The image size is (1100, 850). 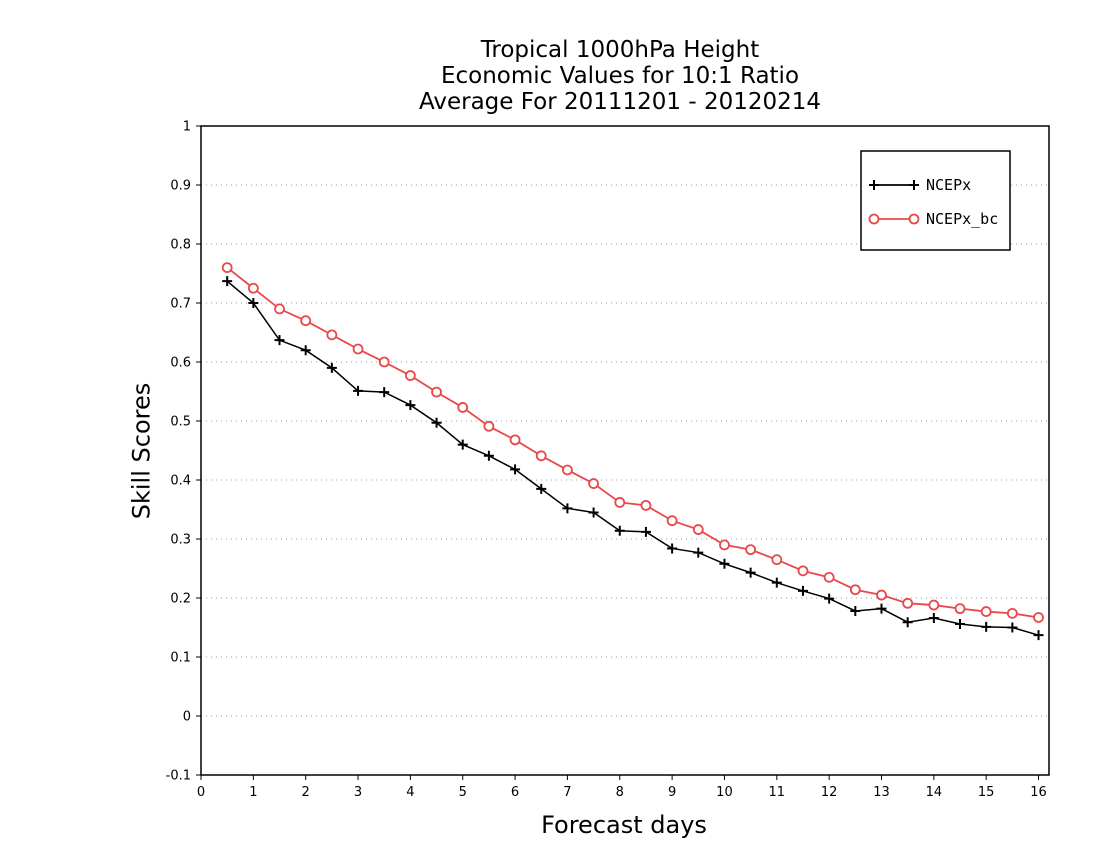 I want to click on x-tick-label: 9, so click(x=672, y=792).